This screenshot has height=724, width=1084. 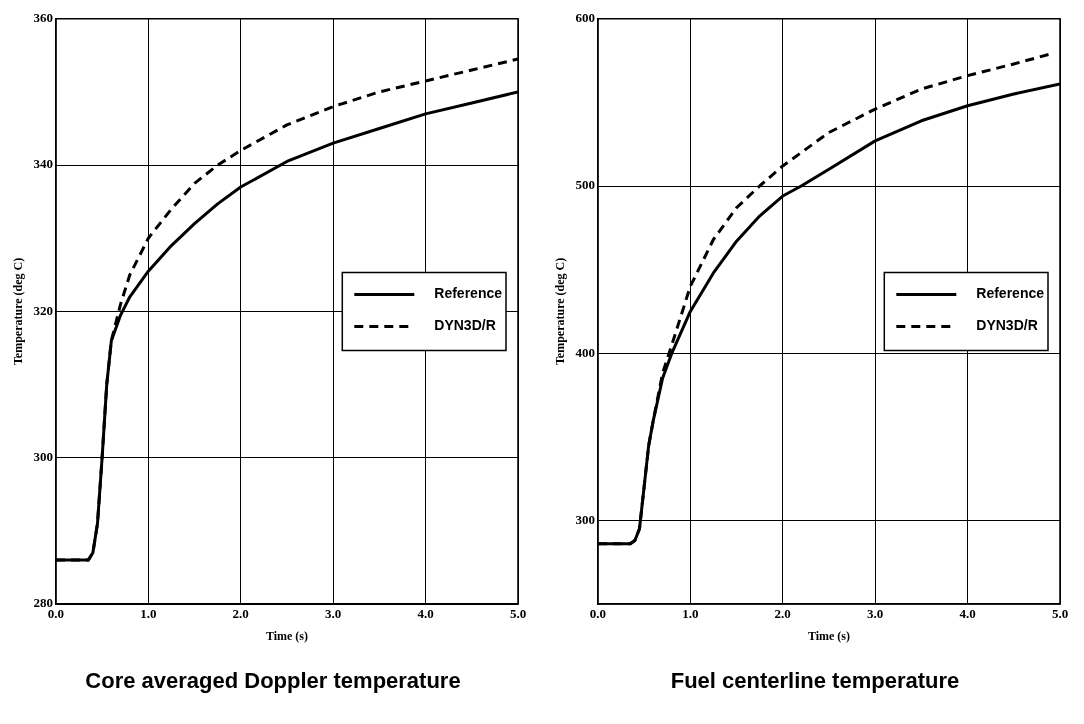 I want to click on y-tick-label: 360, so click(x=43, y=18).